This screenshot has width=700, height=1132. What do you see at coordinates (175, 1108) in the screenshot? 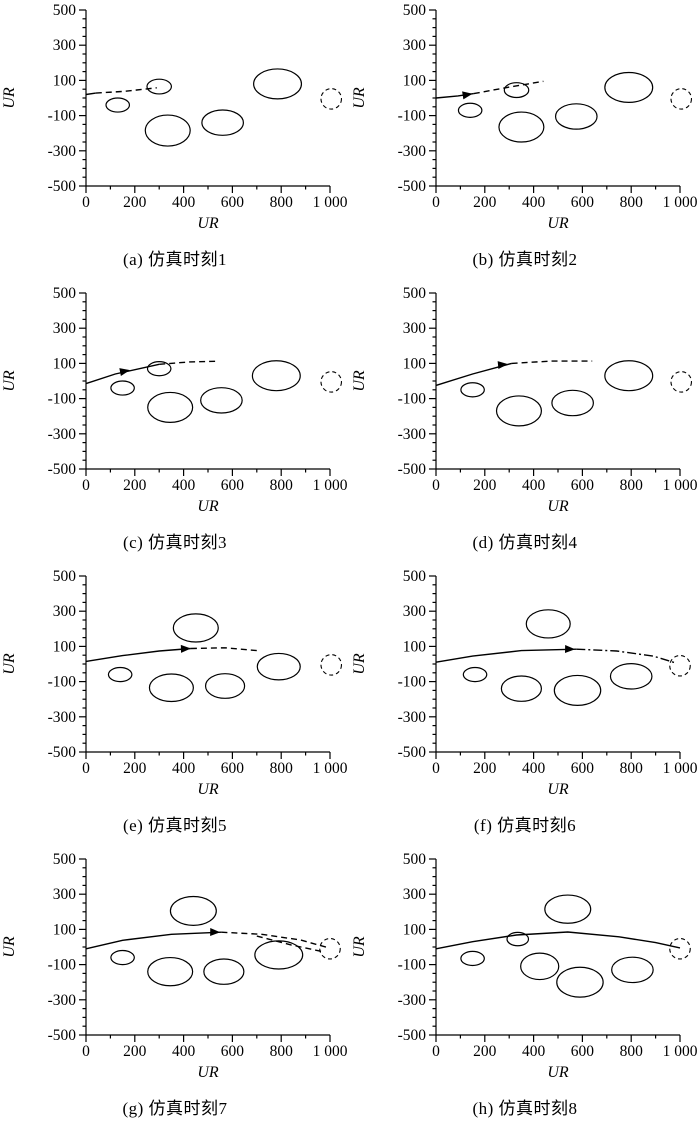
I see `subplot-g-caption: (g) 仿真时刻7` at bounding box center [175, 1108].